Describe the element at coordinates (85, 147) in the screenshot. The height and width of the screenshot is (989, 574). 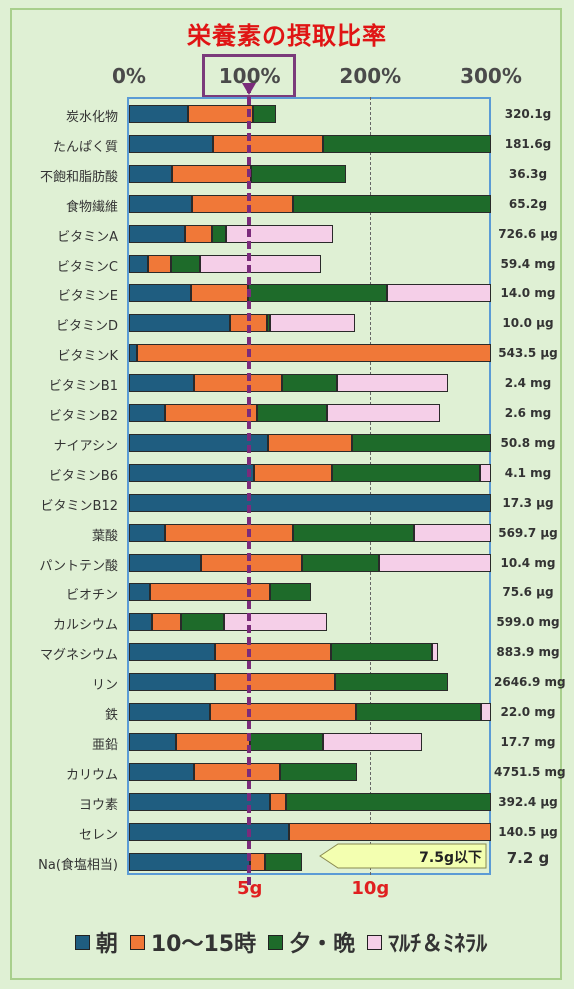
I see `row-label: たんぱく質` at that location.